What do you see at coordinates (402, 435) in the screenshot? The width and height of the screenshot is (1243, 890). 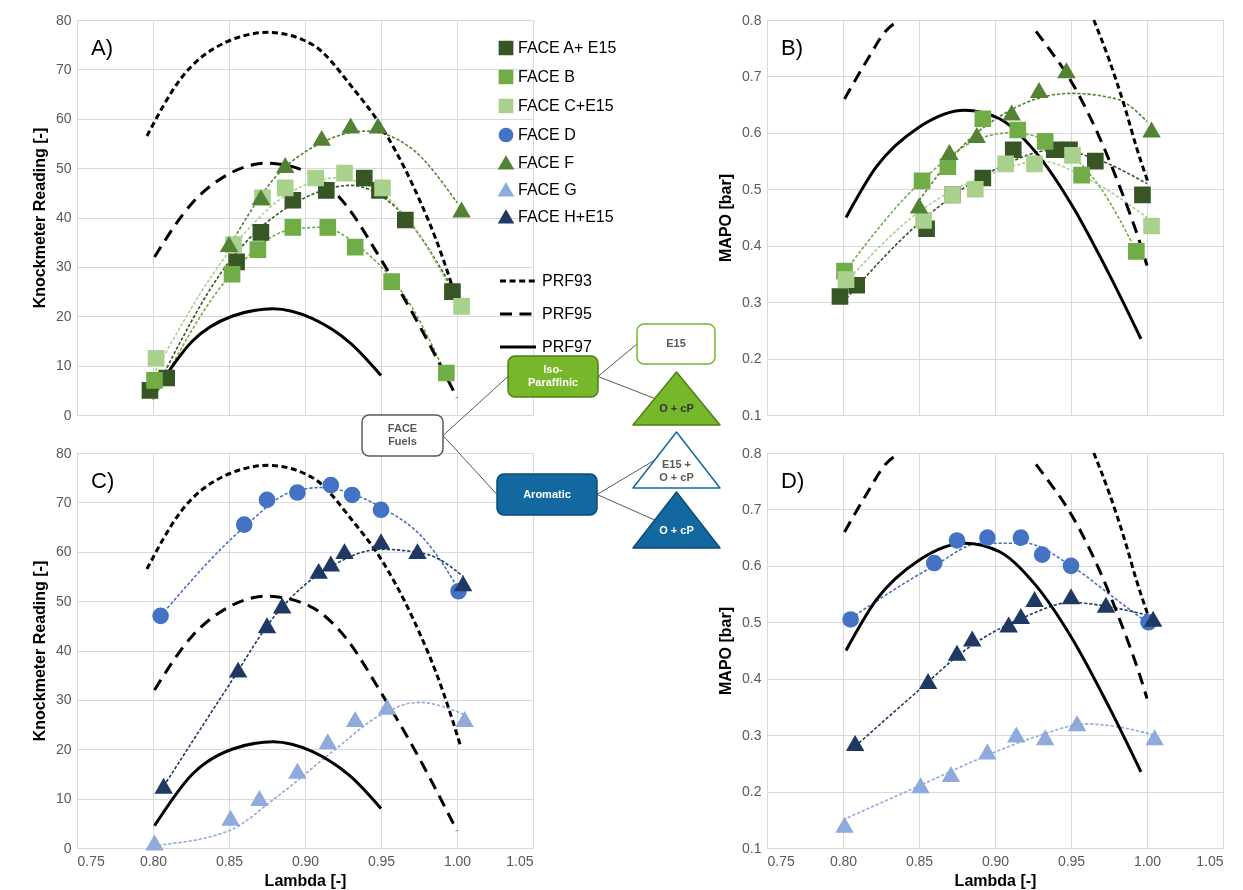 I see `rounded-box: FACE Fuels` at bounding box center [402, 435].